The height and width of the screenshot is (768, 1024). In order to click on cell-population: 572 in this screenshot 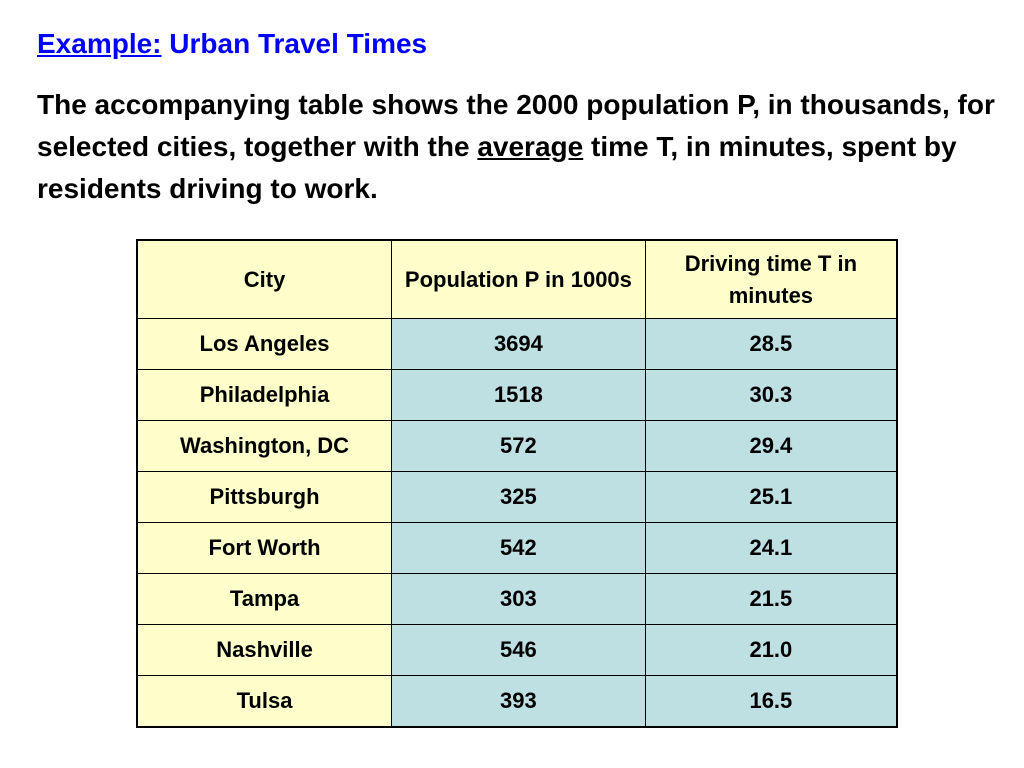, I will do `click(518, 446)`.